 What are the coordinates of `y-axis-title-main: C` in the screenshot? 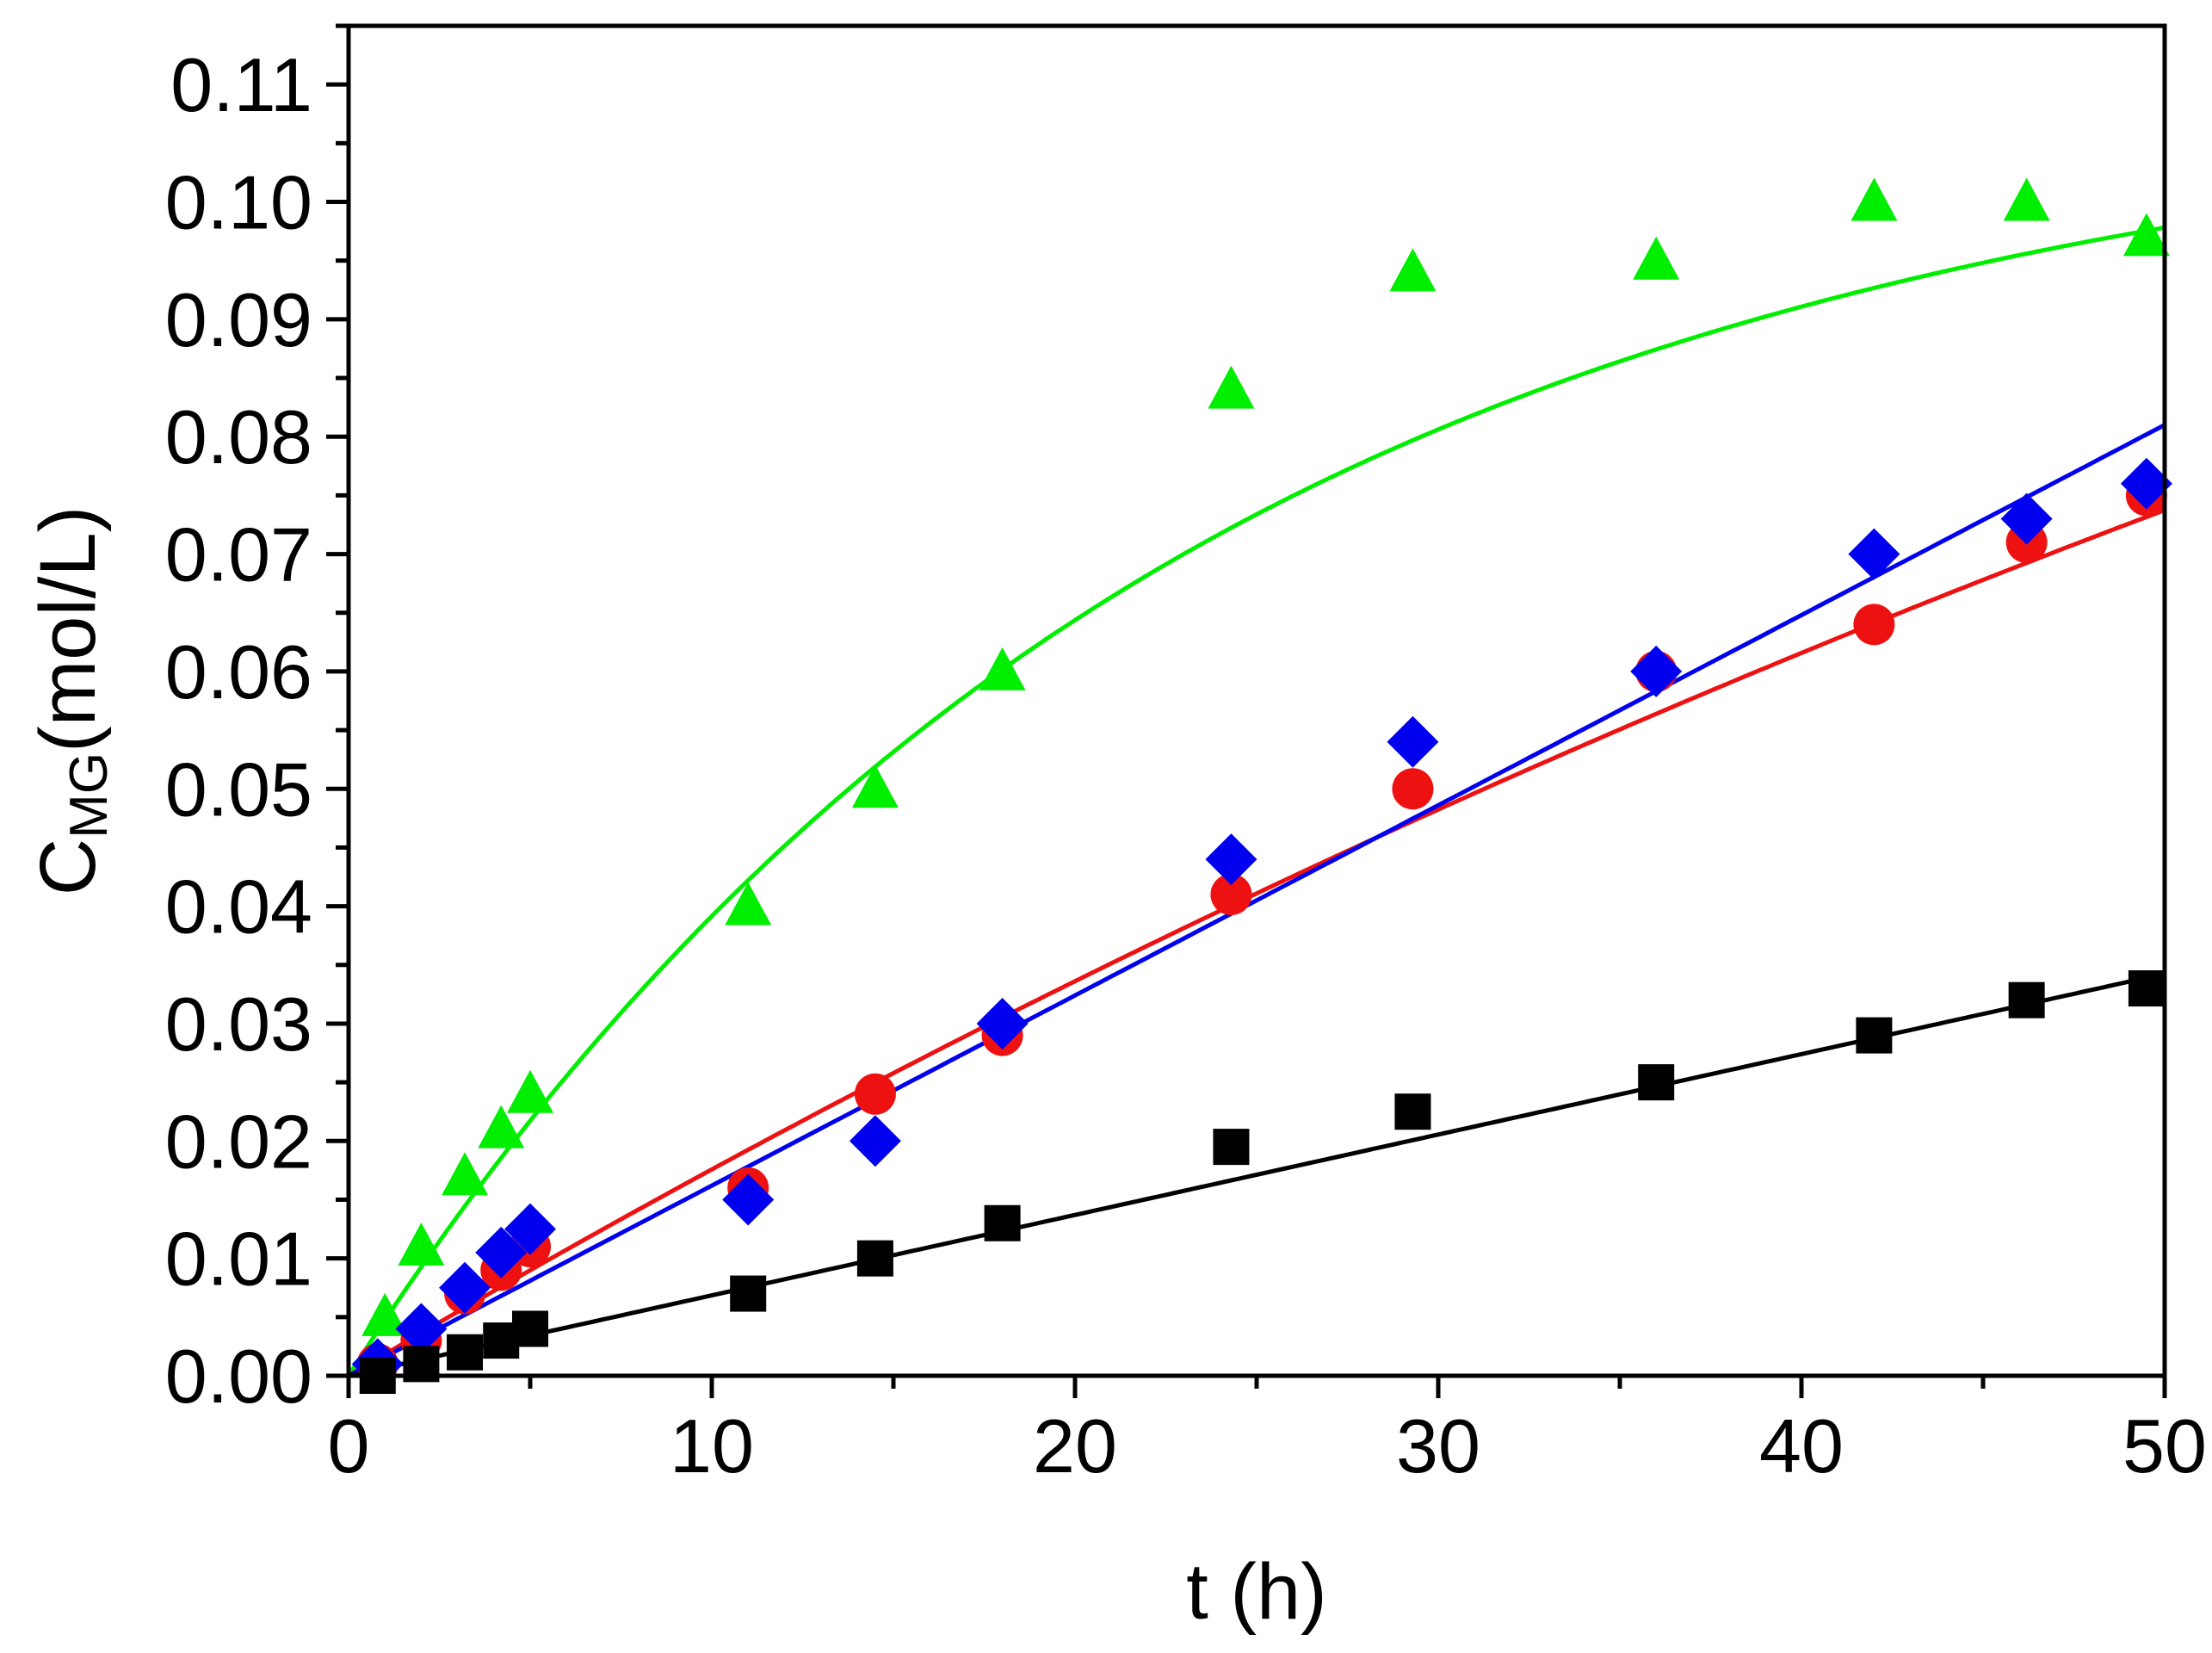 It's located at (68, 867).